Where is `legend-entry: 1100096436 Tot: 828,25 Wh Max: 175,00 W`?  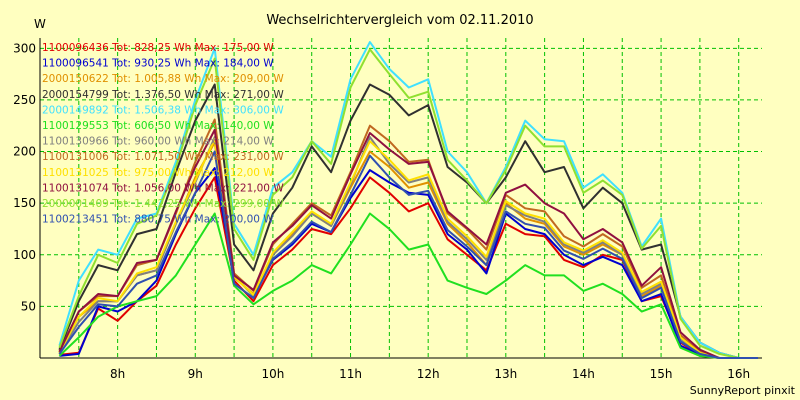 legend-entry: 1100096436 Tot: 828,25 Wh Max: 175,00 W is located at coordinates (158, 48).